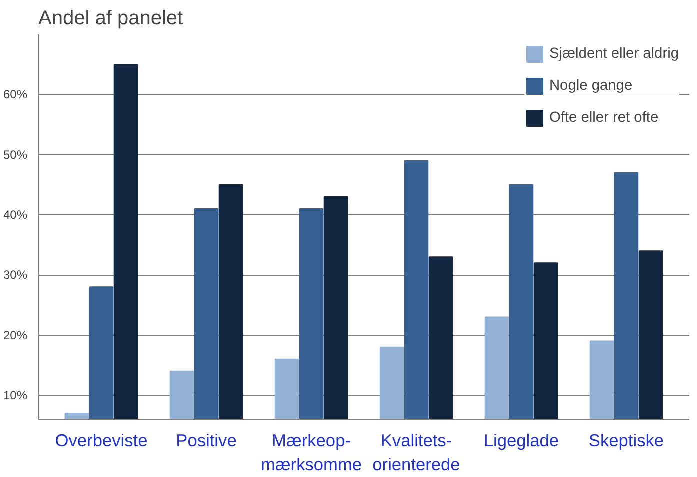  Describe the element at coordinates (15, 335) in the screenshot. I see `y-tick-label: 20%` at that location.